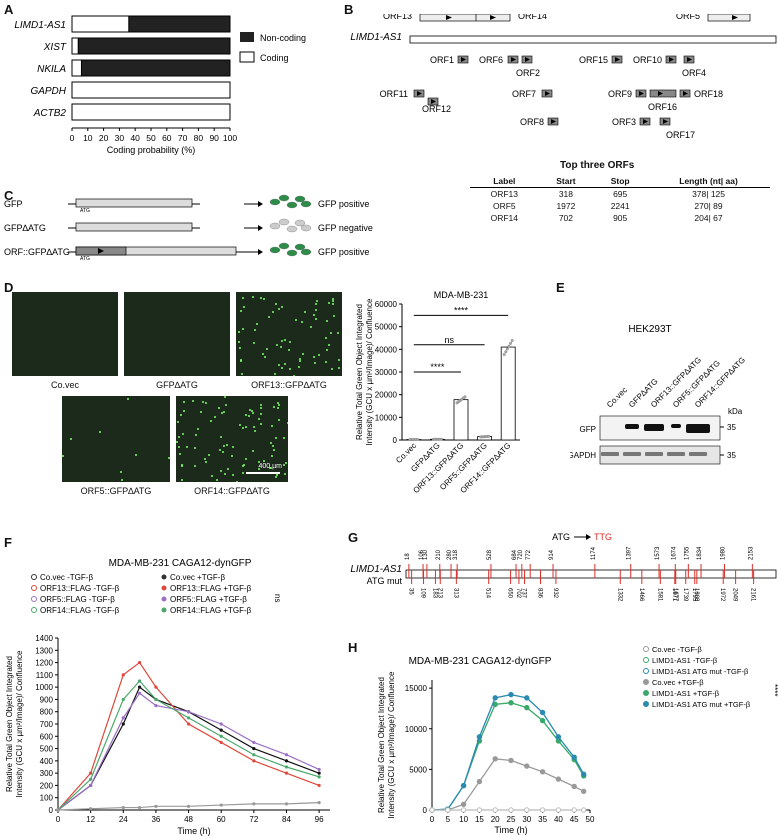 This screenshot has width=778, height=836. What do you see at coordinates (603, 537) in the screenshot?
I see `mutation-to: TTG` at bounding box center [603, 537].